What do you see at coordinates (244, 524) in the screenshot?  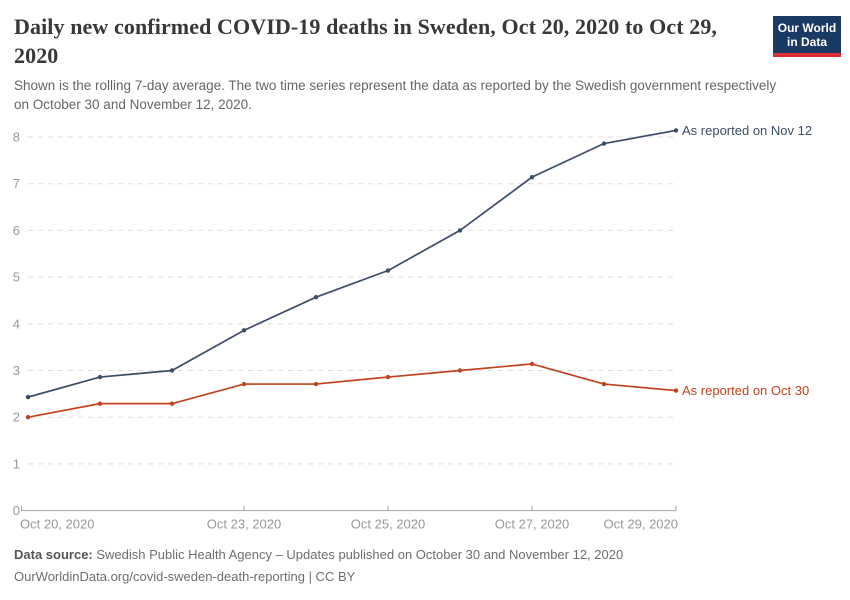 I see `x-tick-label-1: Oct 23, 2020` at bounding box center [244, 524].